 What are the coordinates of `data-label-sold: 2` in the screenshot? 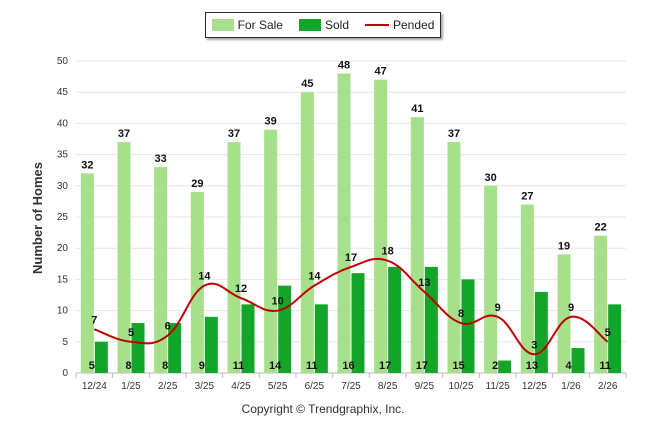 It's located at (495, 366).